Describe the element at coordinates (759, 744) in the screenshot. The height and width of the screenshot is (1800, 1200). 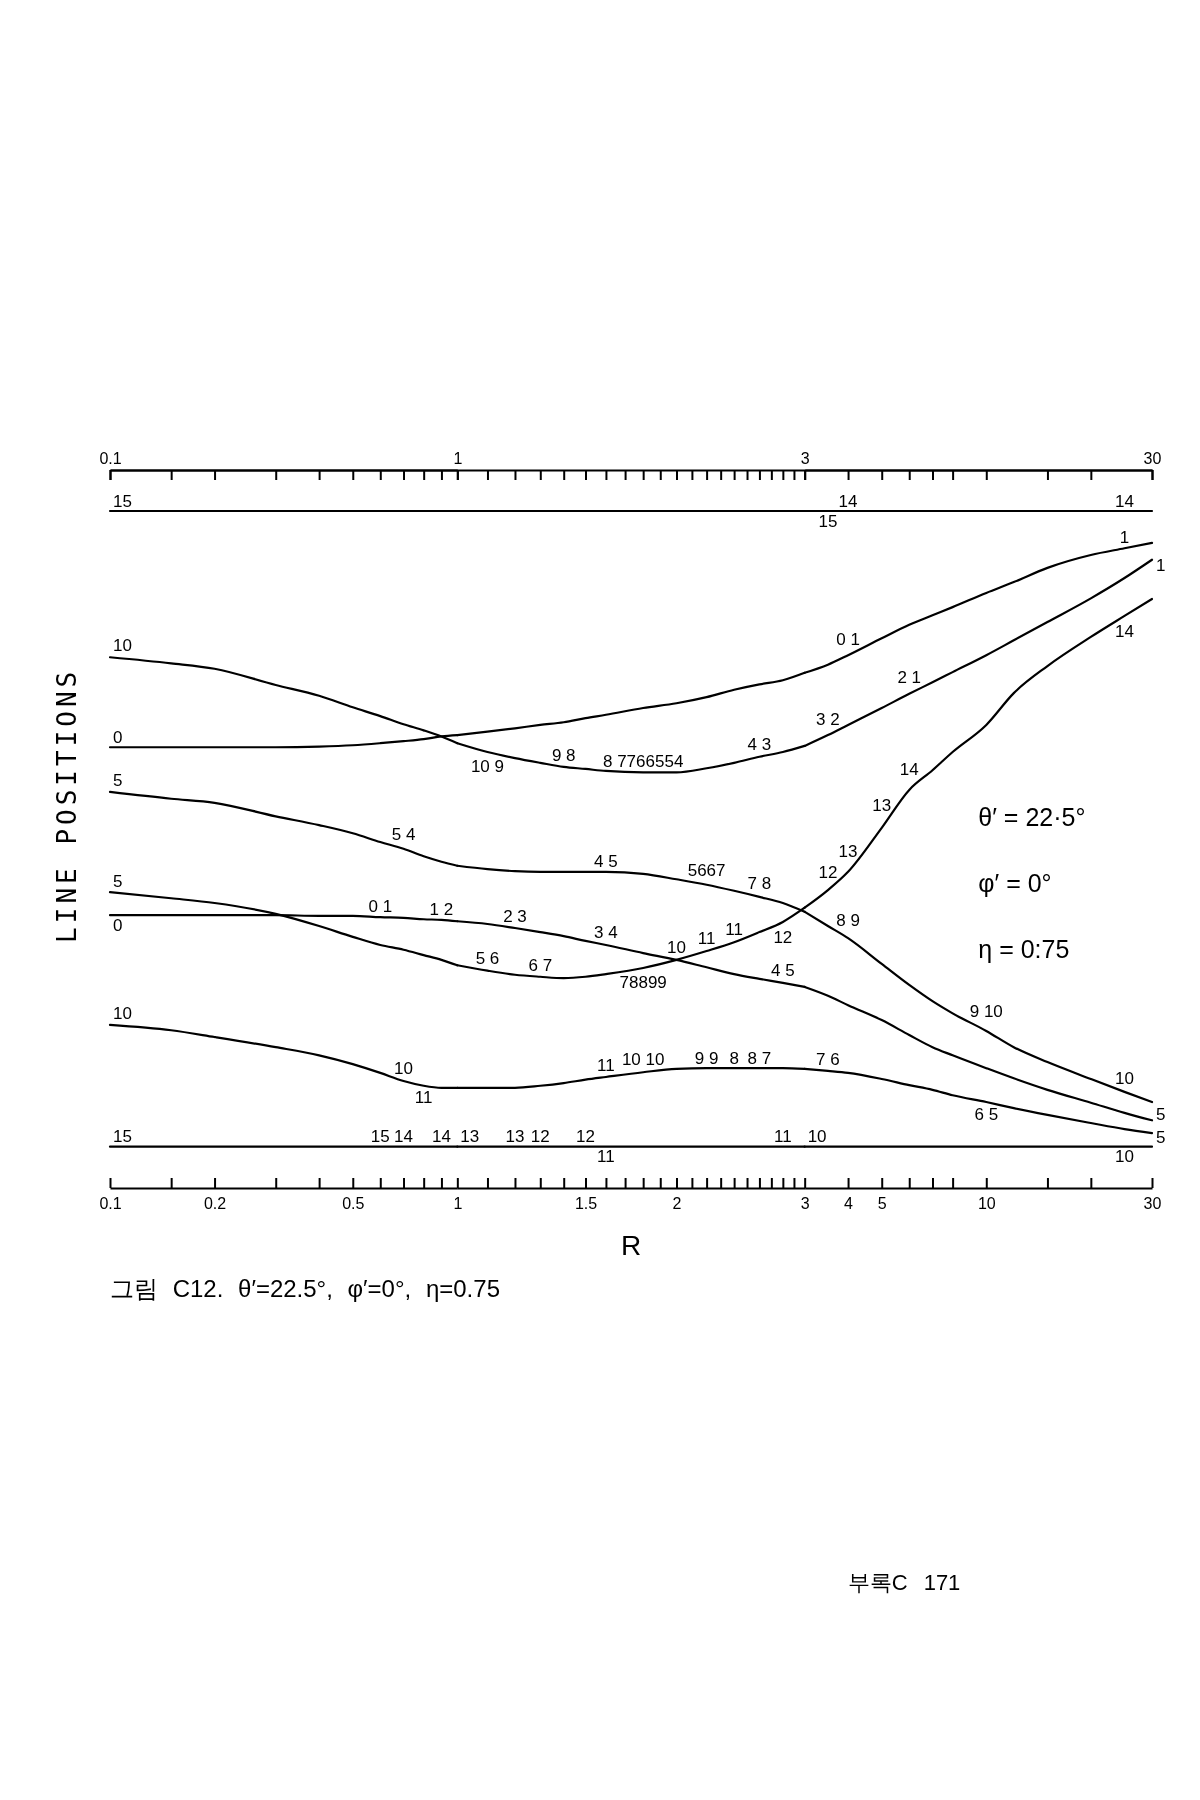
I see `annotation: 4 3` at that location.